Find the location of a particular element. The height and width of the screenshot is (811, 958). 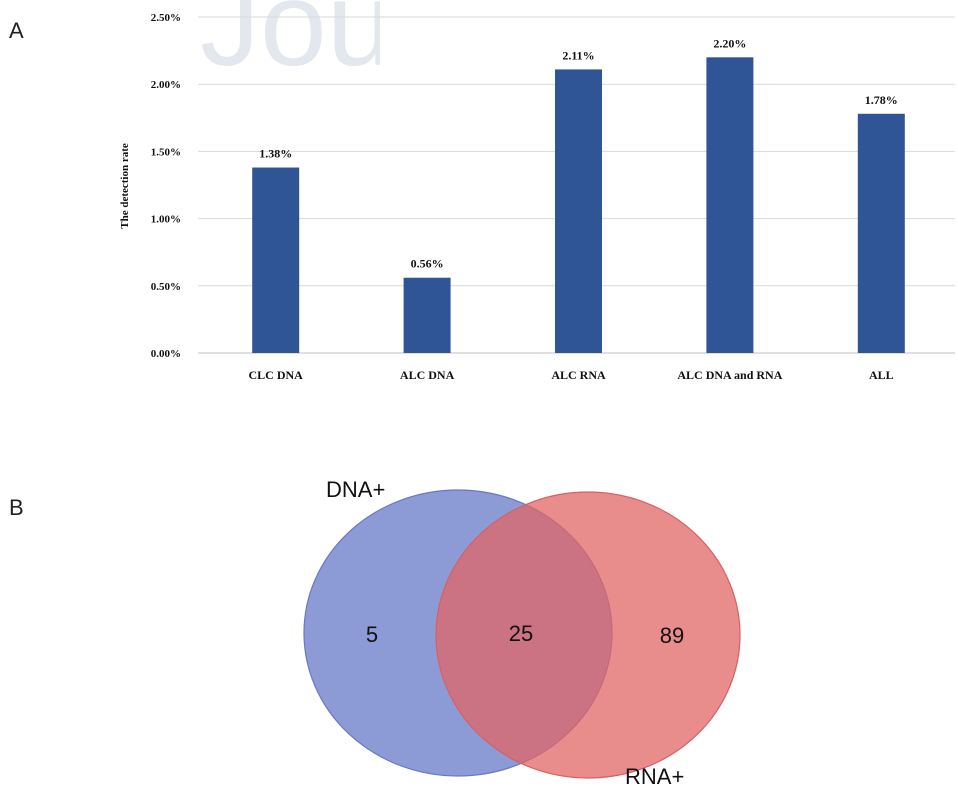

x-tick-label: ALC DNA is located at coordinates (427, 375).